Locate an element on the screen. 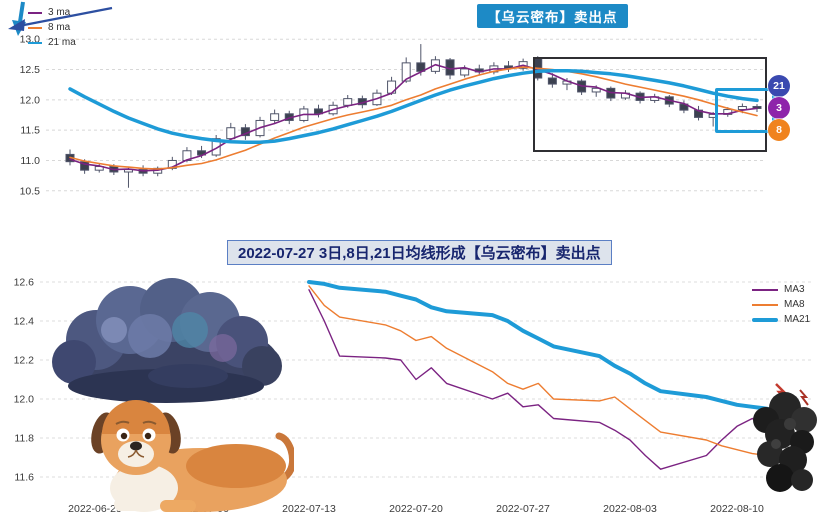 The width and height of the screenshot is (822, 522). svg-text: 10.5 is located at coordinates (30, 191).